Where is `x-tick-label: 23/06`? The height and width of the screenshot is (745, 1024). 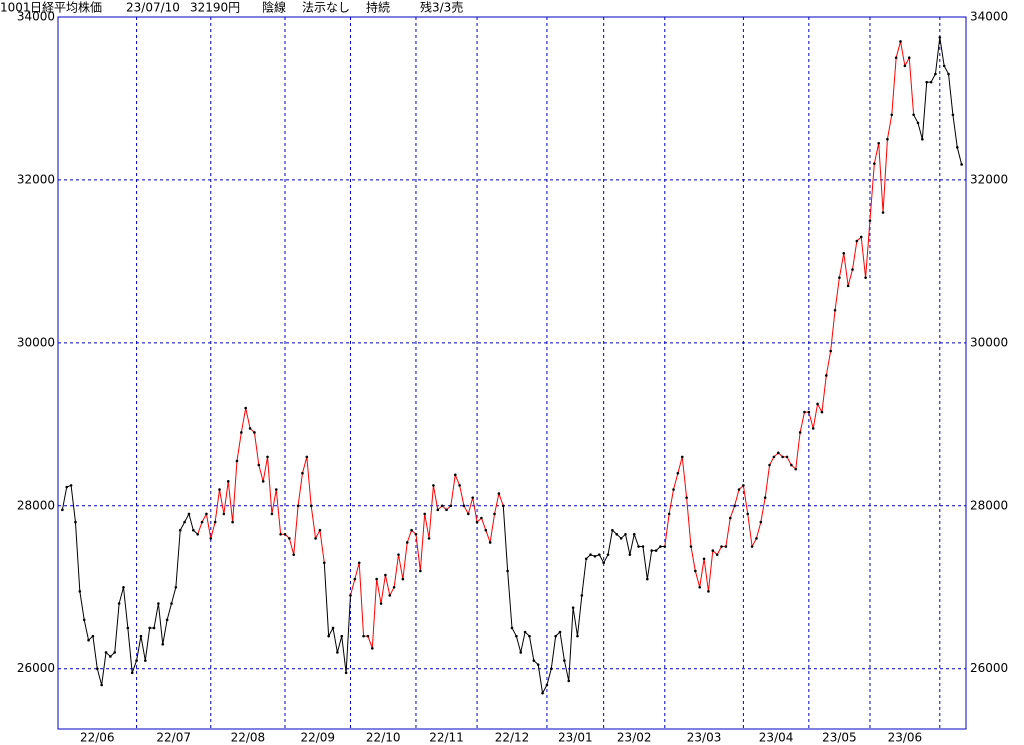 x-tick-label: 23/06 is located at coordinates (905, 738).